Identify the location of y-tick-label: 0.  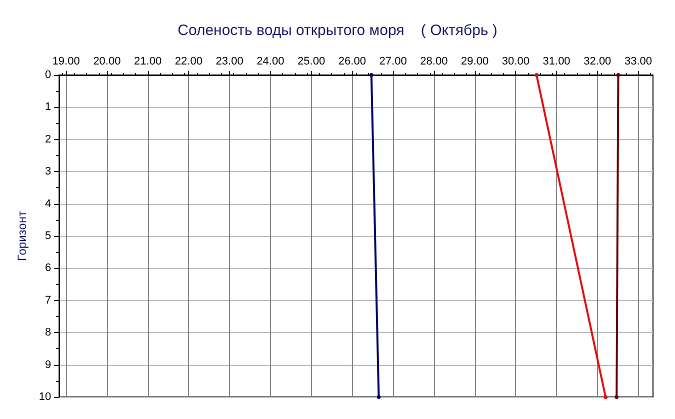
(48, 75).